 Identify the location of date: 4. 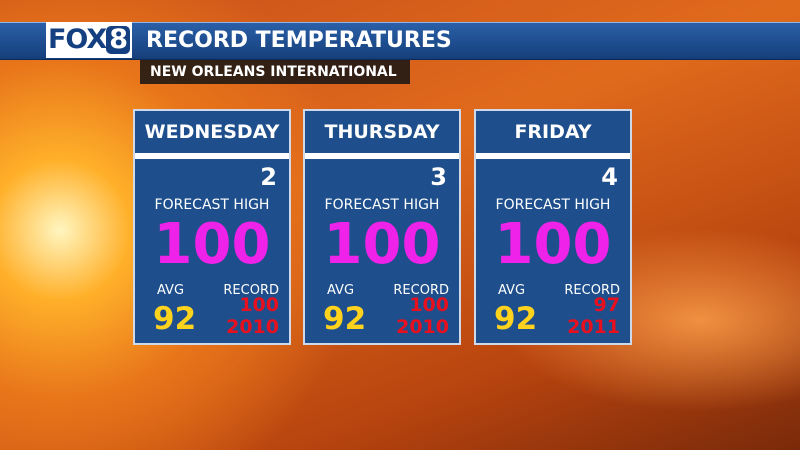
(609, 177).